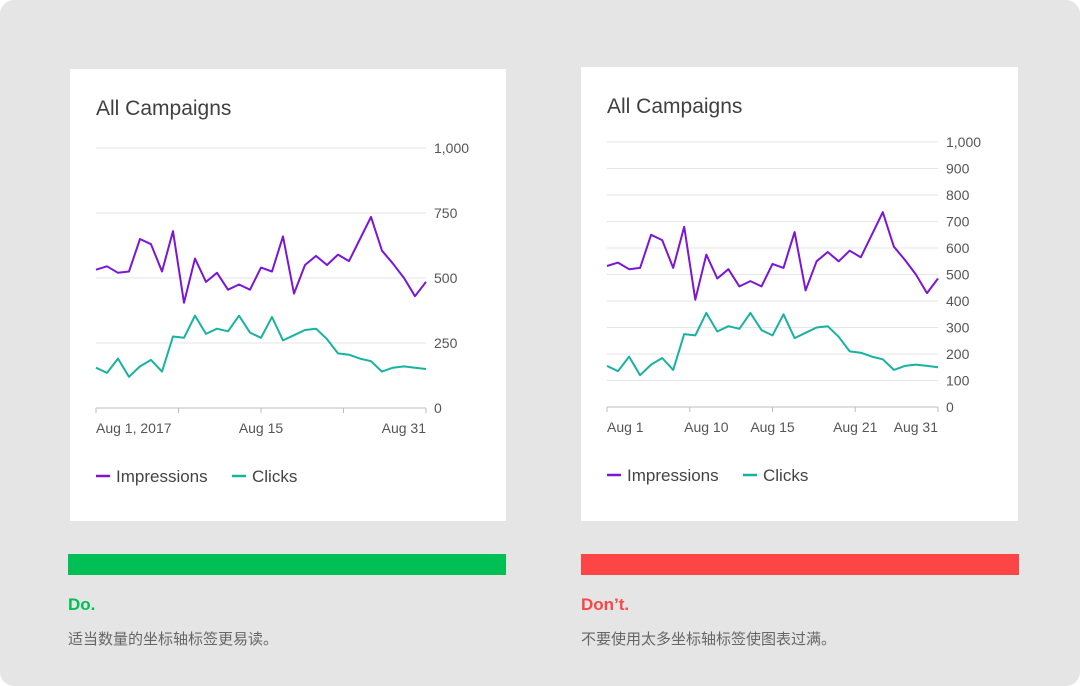  Describe the element at coordinates (958, 354) in the screenshot. I see `y-tick-label: 200` at that location.